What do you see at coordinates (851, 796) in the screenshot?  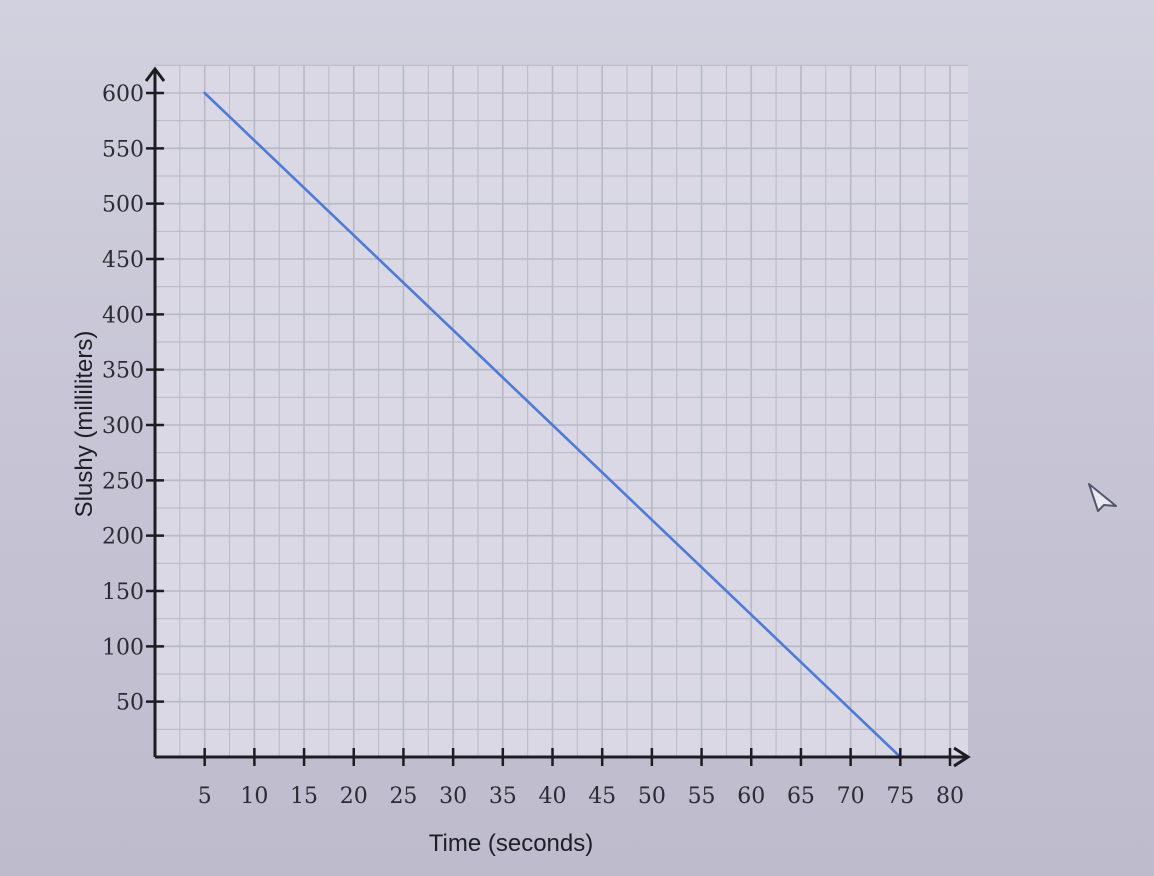 I see `x-tick-label: 70` at bounding box center [851, 796].